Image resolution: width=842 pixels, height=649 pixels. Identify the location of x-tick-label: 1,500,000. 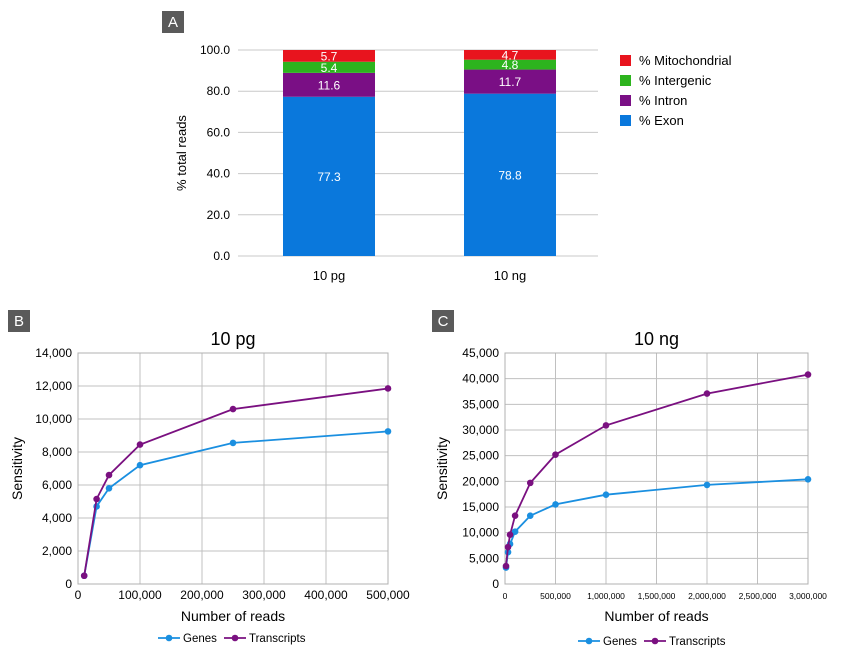
(657, 596).